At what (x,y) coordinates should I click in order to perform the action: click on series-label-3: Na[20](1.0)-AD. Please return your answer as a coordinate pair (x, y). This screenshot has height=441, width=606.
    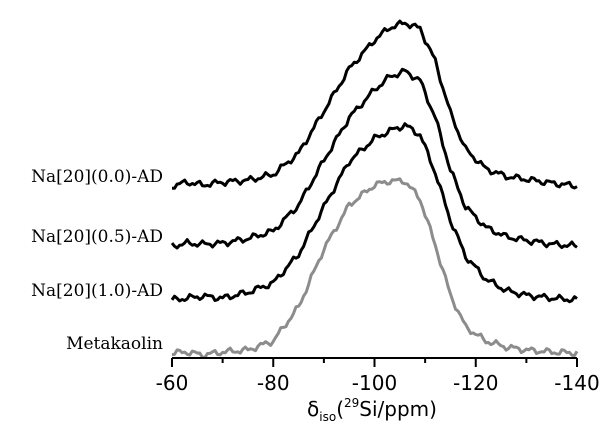
    Looking at the image, I should click on (97, 291).